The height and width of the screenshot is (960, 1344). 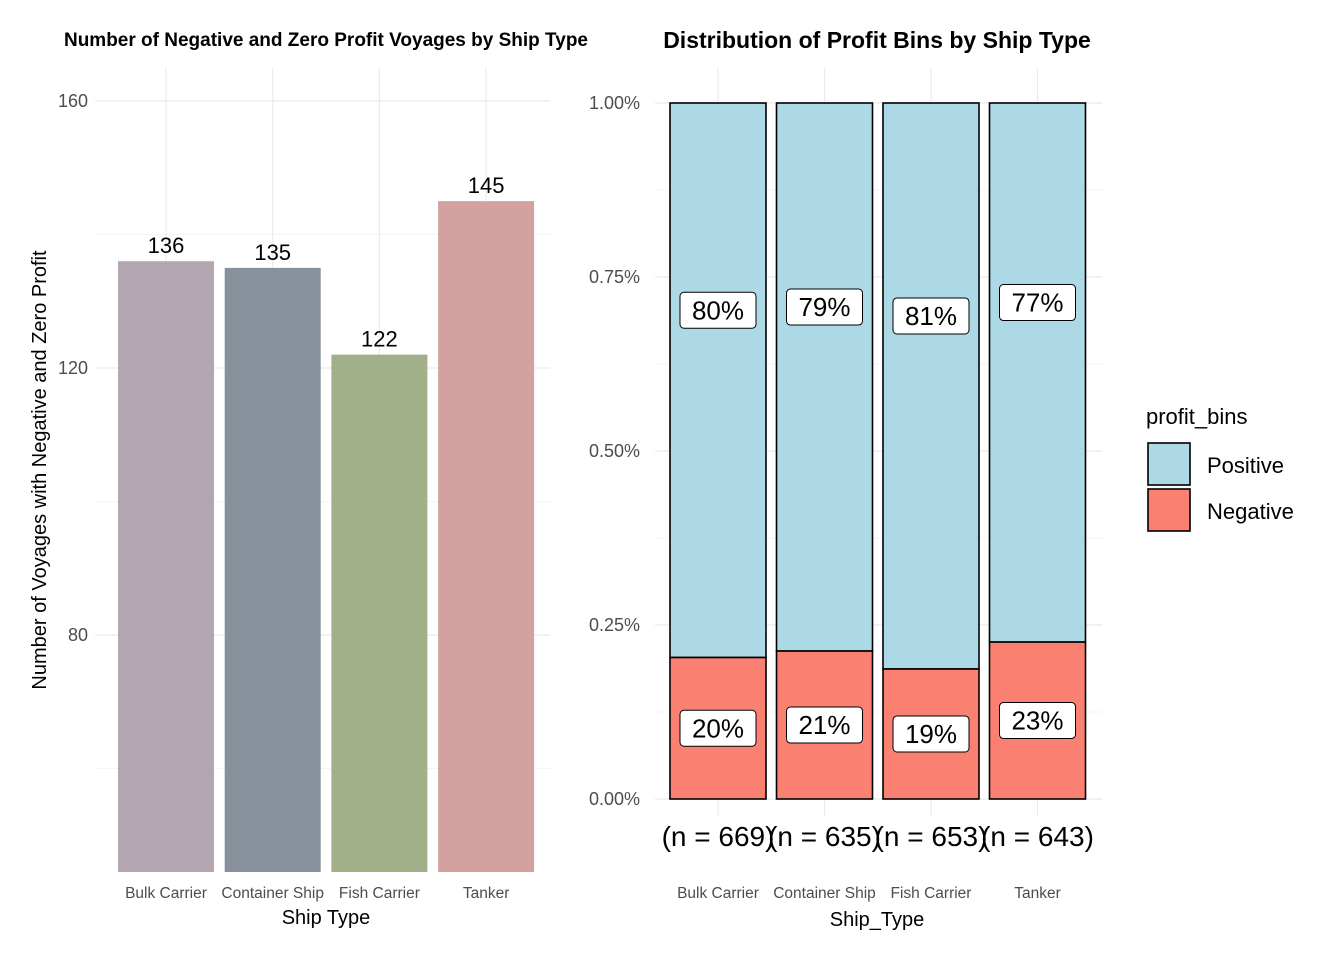 I want to click on legend: profit_bins Positive Negative, so click(x=1220, y=468).